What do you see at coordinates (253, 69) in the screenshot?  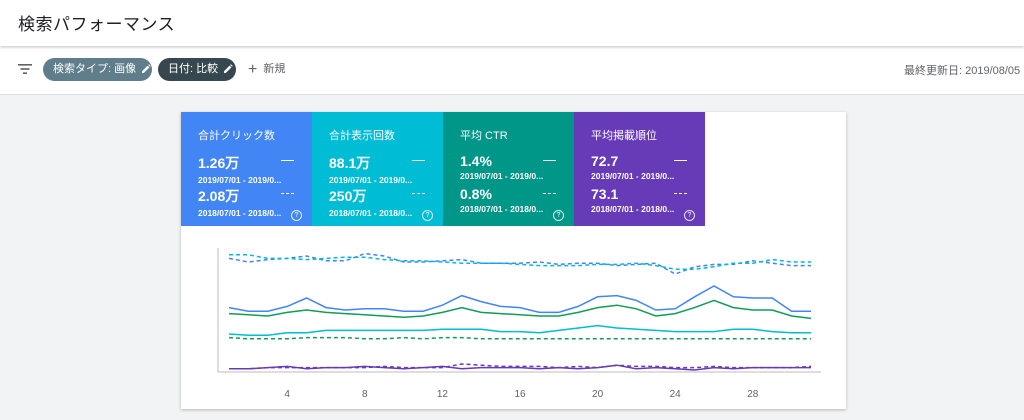 I see `plus-icon: +` at bounding box center [253, 69].